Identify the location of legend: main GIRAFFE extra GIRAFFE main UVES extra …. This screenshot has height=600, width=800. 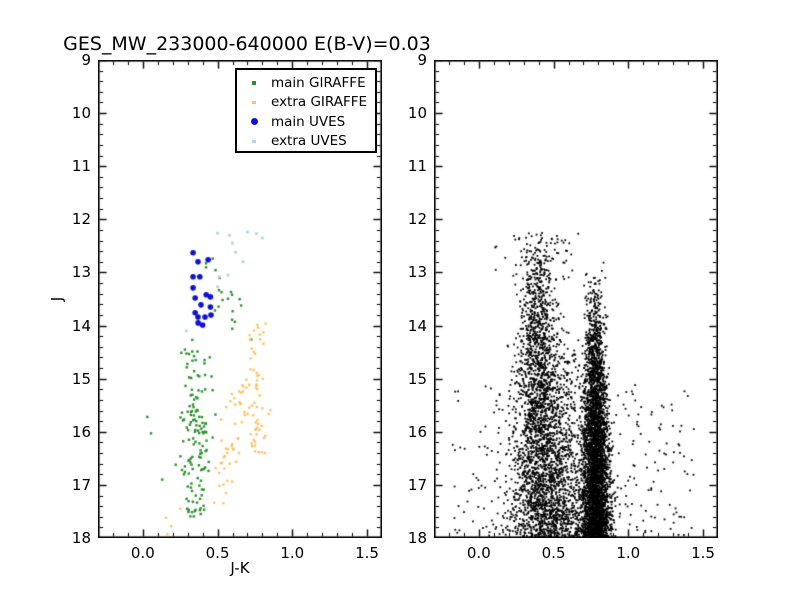
(306, 110).